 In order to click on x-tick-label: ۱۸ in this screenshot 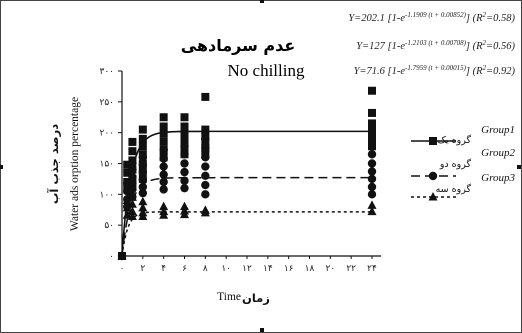, I will do `click(310, 269)`.